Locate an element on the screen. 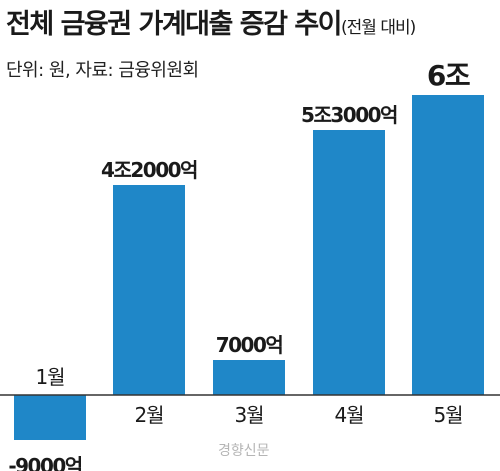 This screenshot has height=471, width=500. bar-4월 is located at coordinates (349, 262).